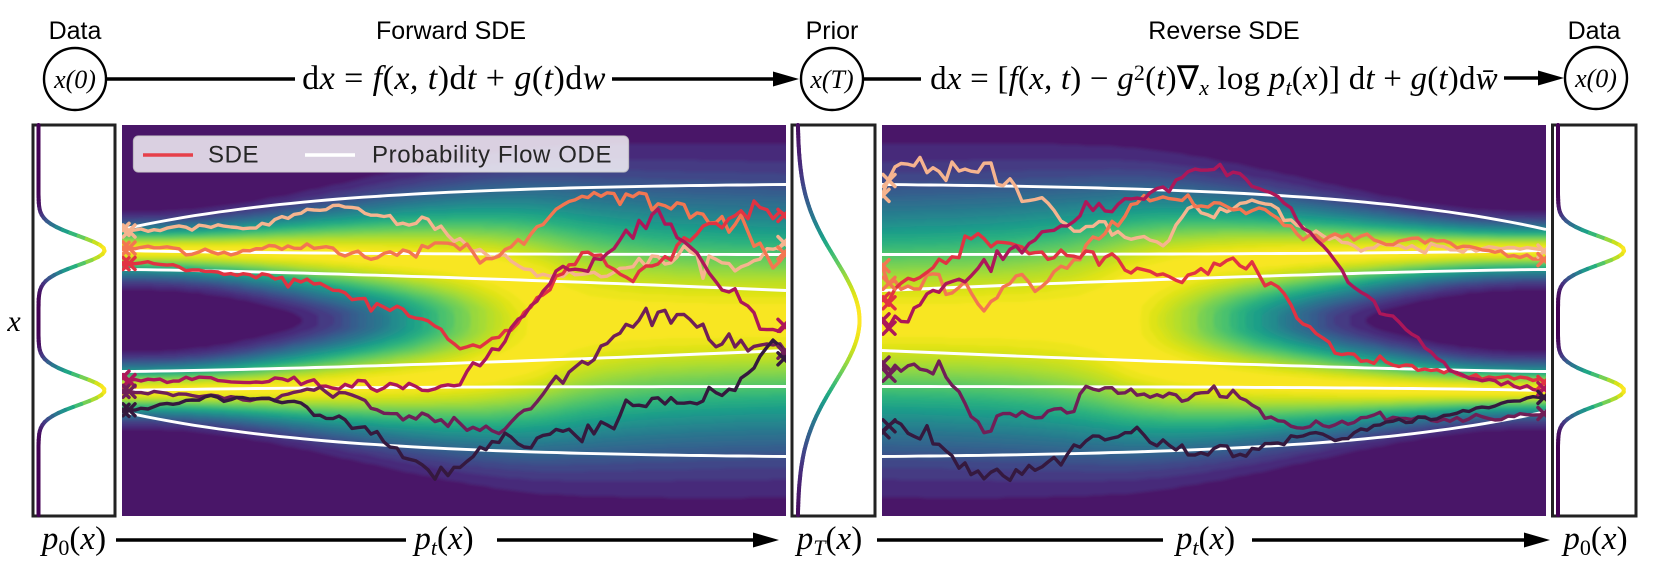  I want to click on svg-text: x, so click(13, 321).